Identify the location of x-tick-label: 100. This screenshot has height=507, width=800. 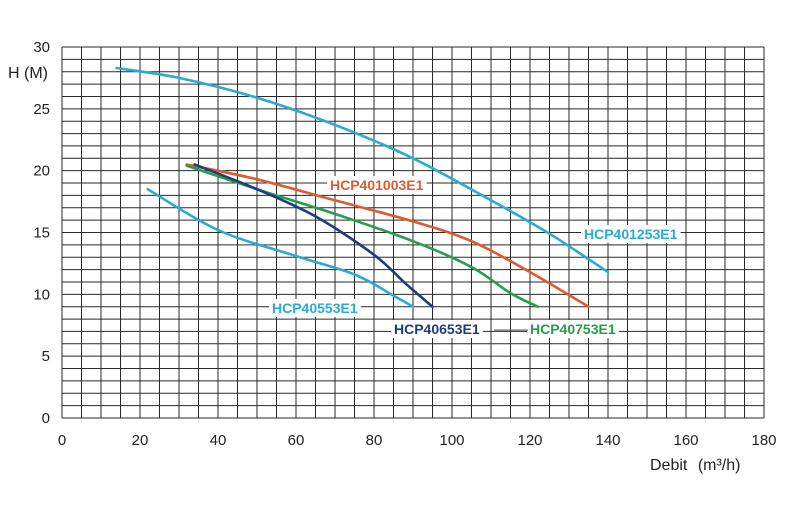
(451, 440).